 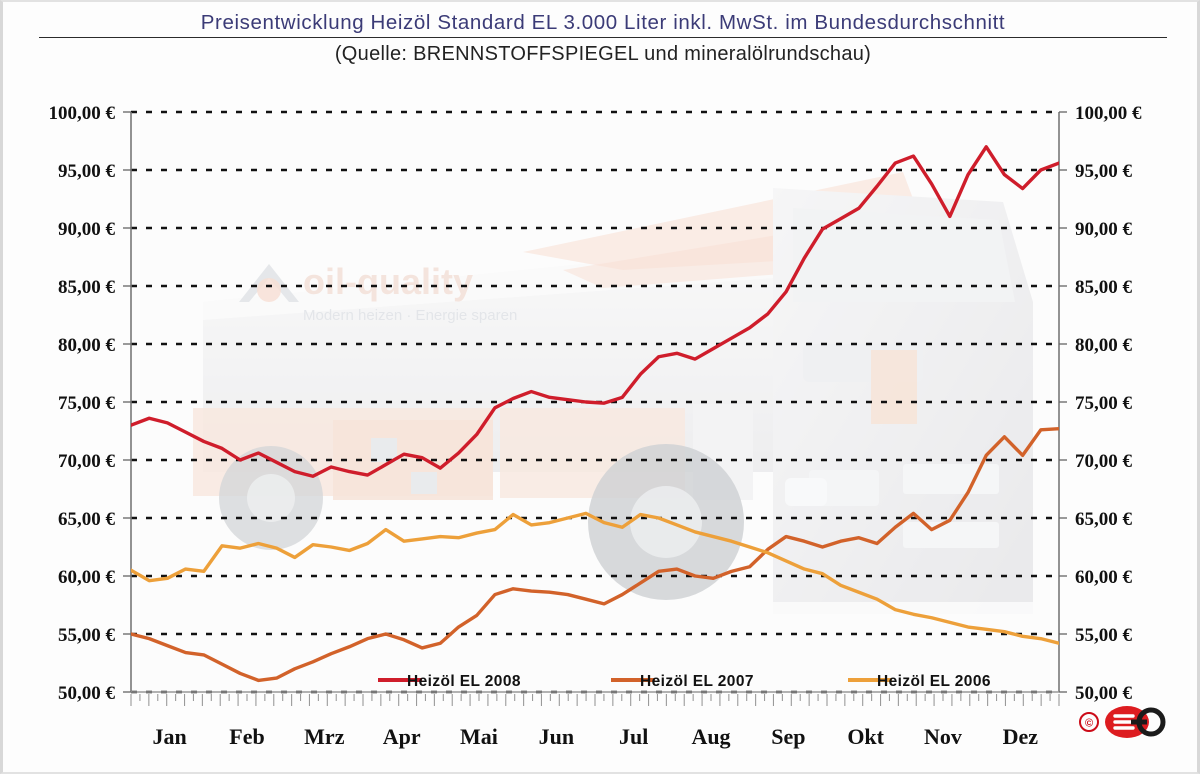 I want to click on y-tick-label-left: 75,00 €, so click(x=87, y=403).